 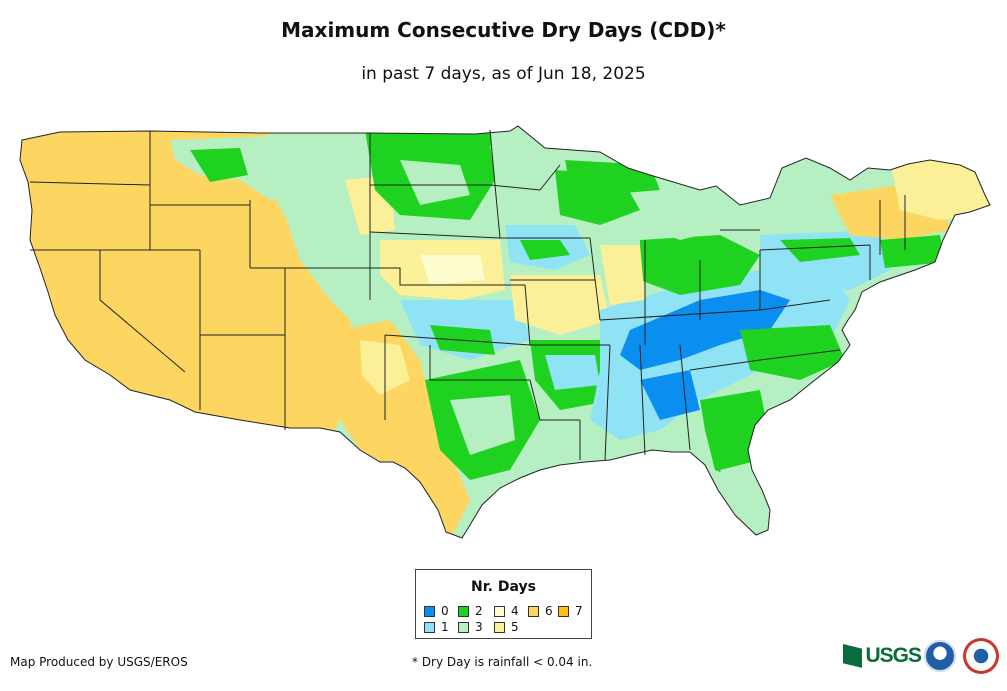 What do you see at coordinates (479, 627) in the screenshot?
I see `legend-label: 3` at bounding box center [479, 627].